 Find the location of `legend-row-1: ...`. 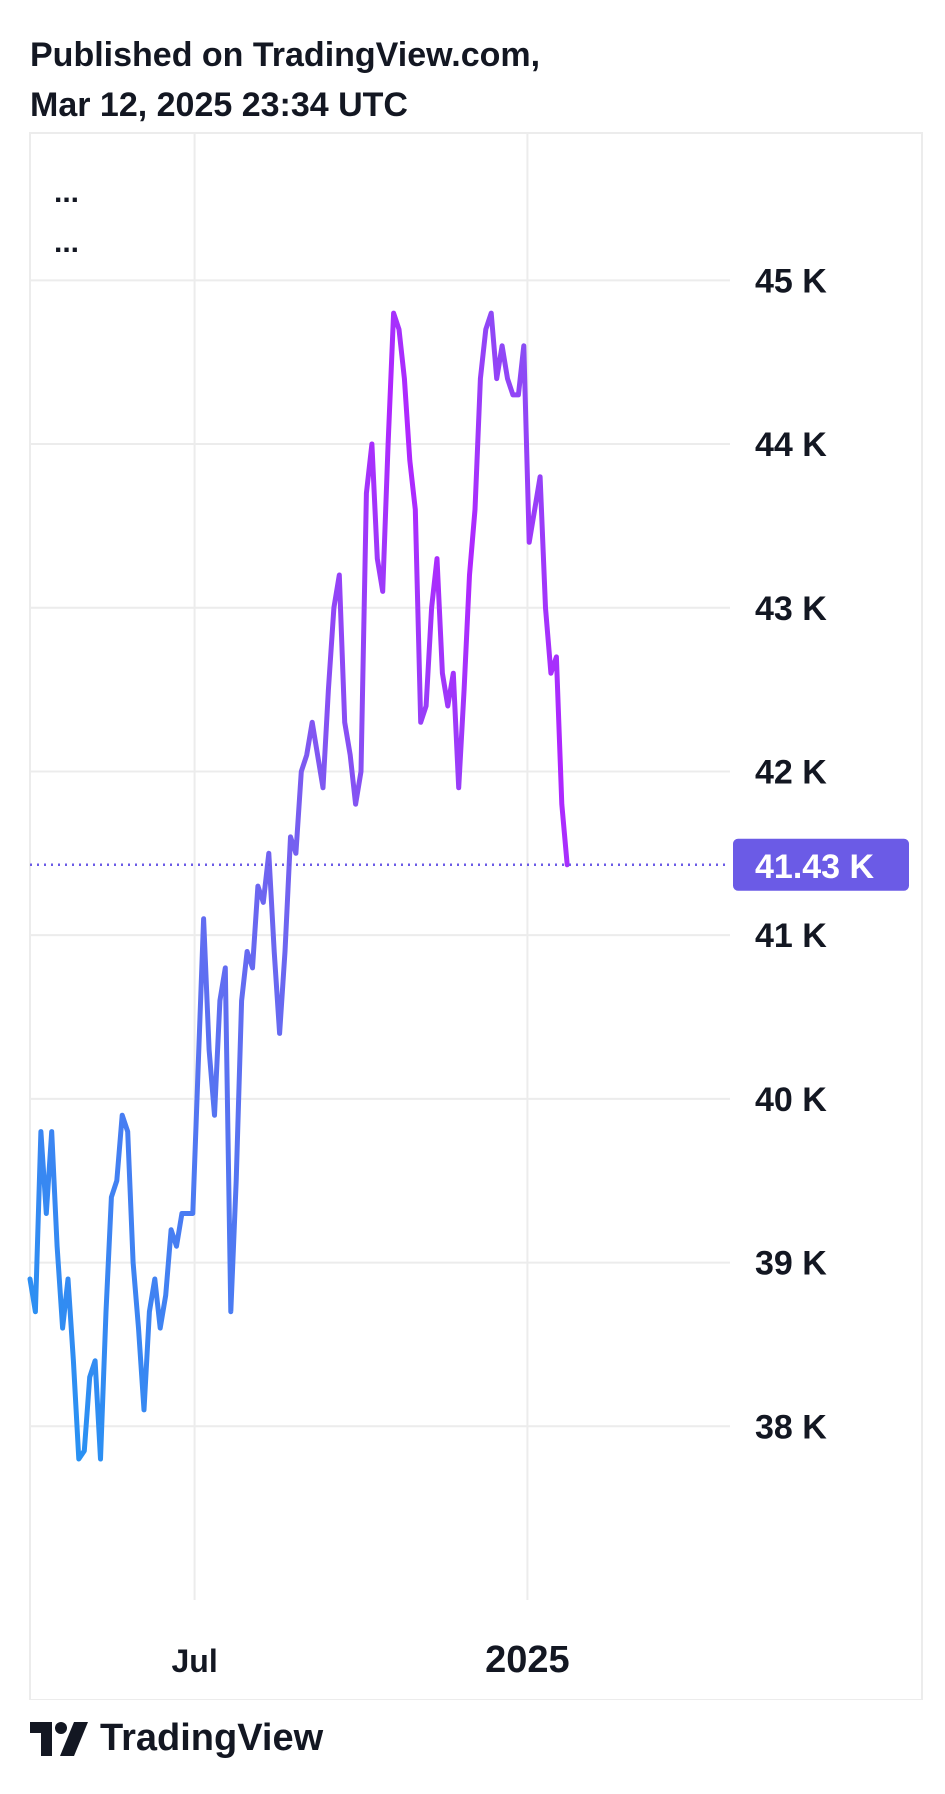

legend-row-1: ... is located at coordinates (67, 192).